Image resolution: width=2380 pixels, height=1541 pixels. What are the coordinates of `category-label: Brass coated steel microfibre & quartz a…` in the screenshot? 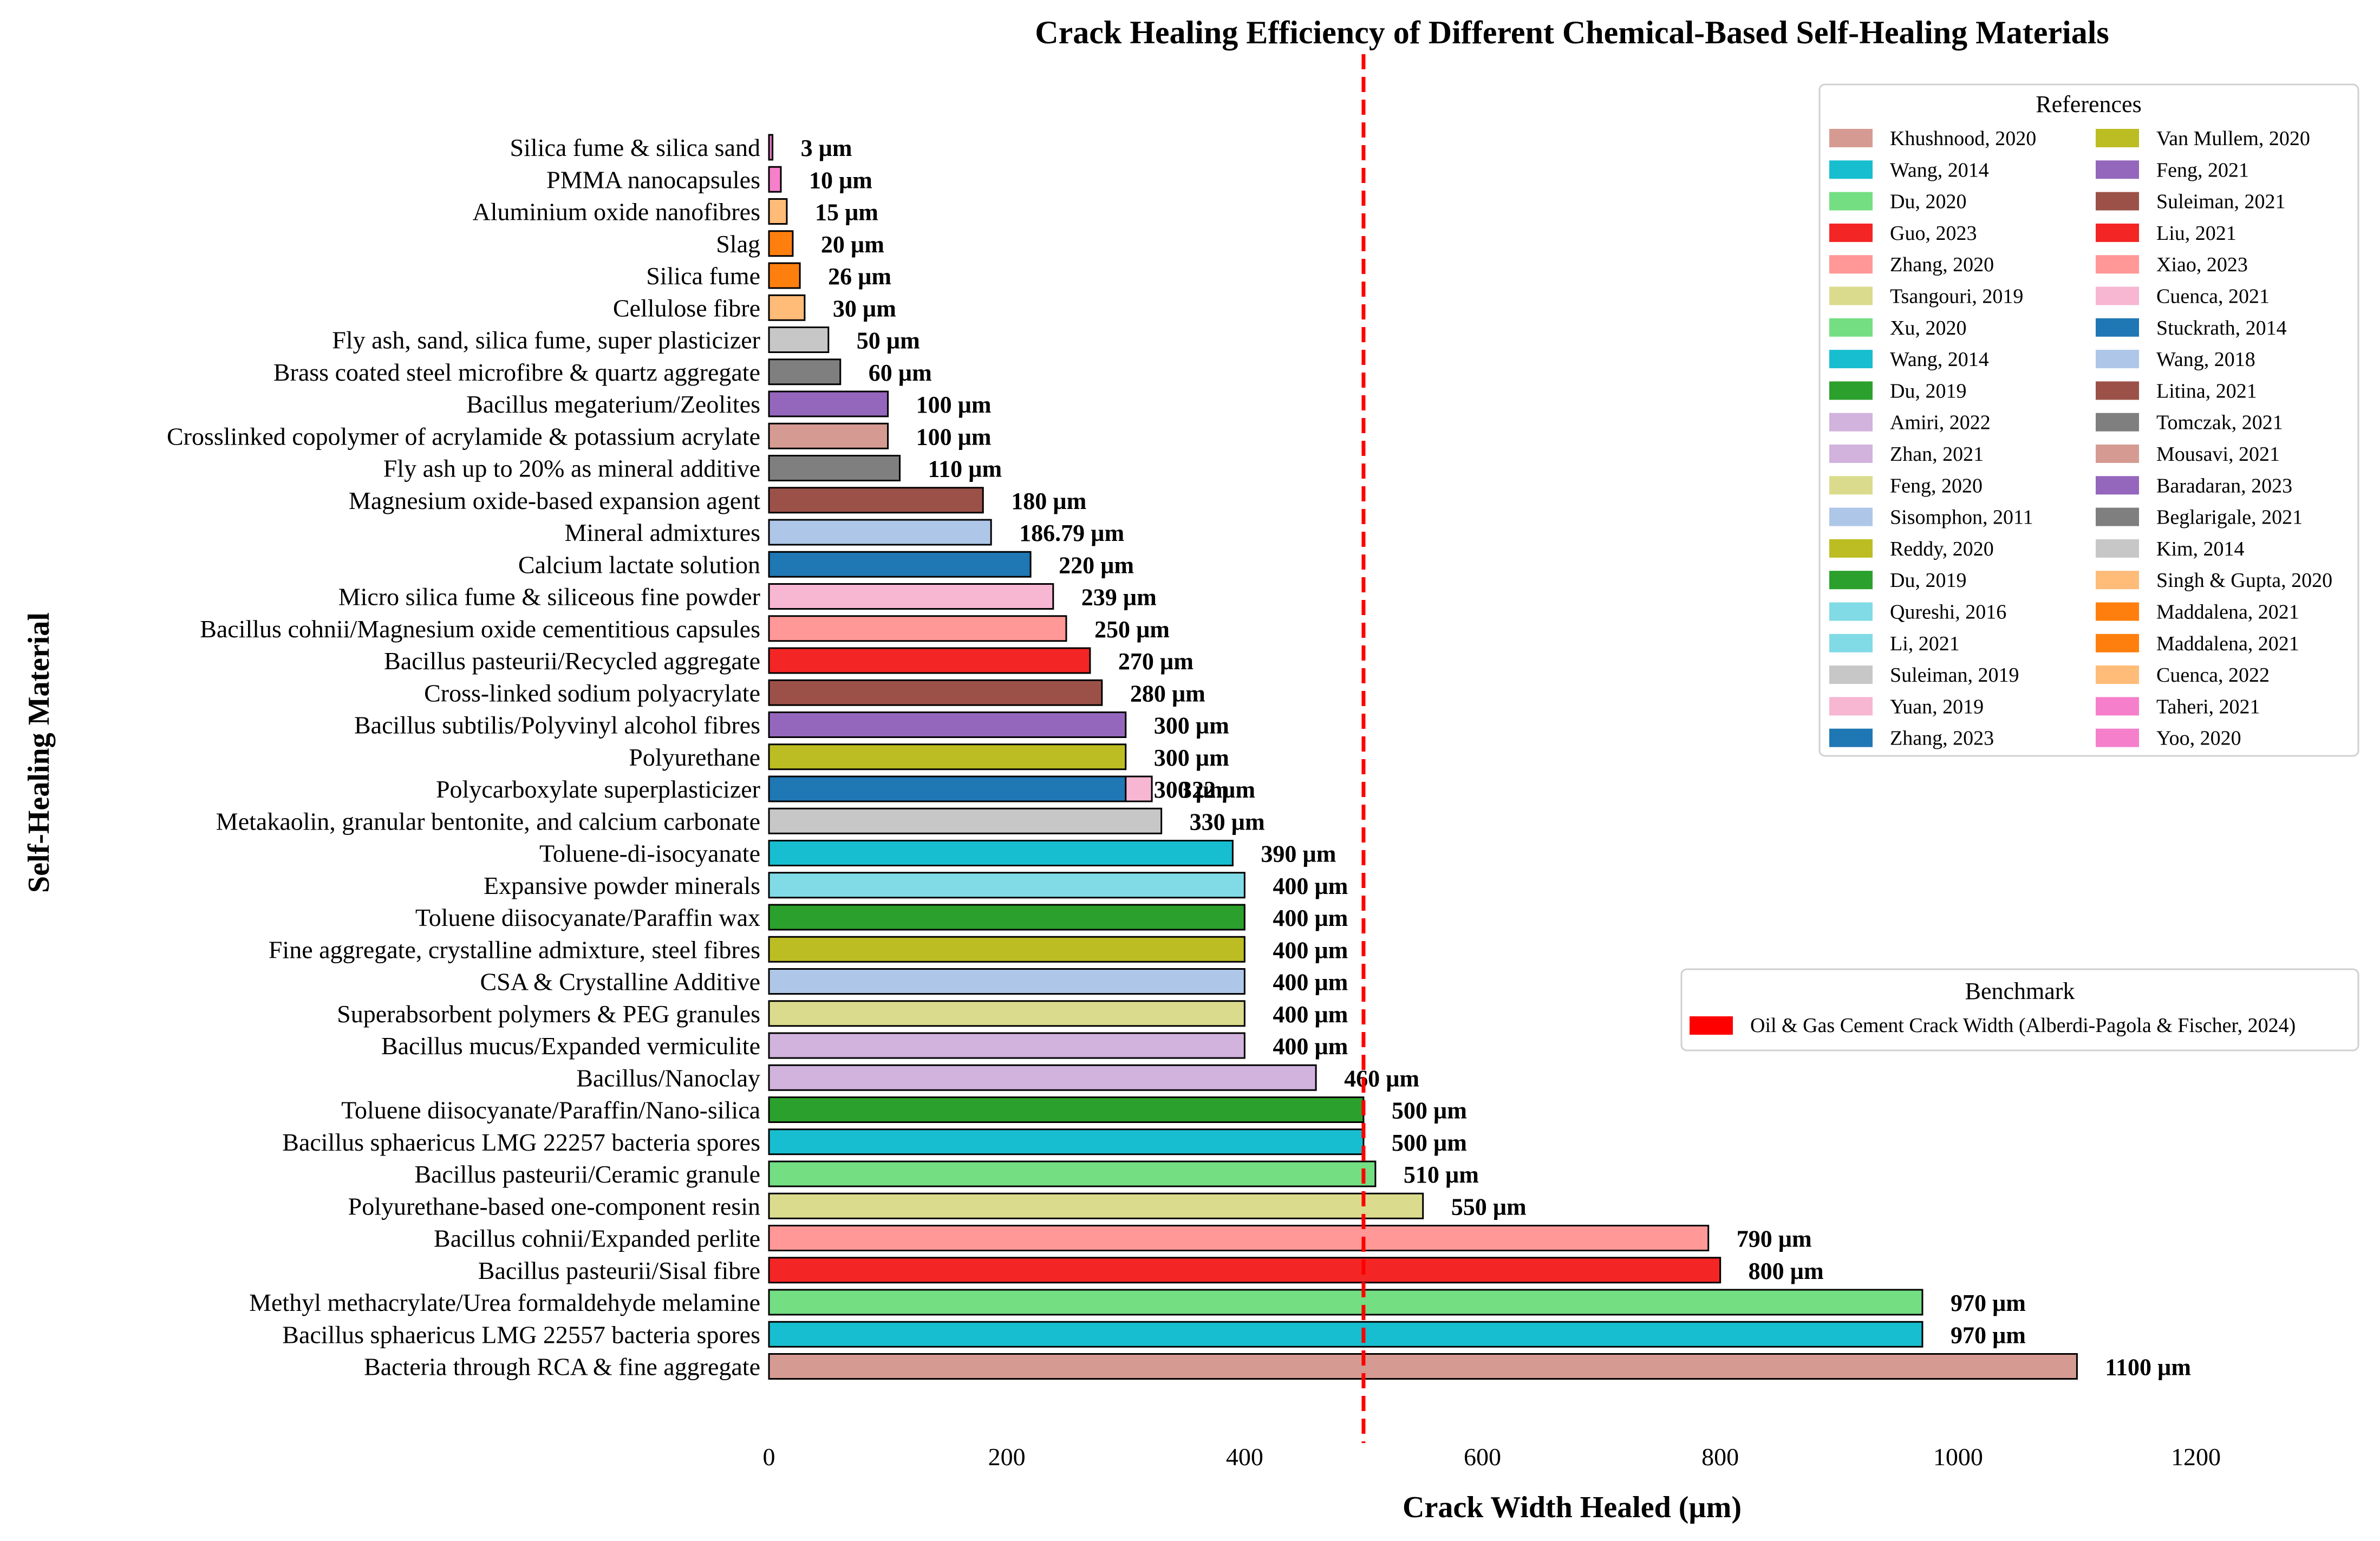 It's located at (516, 372).